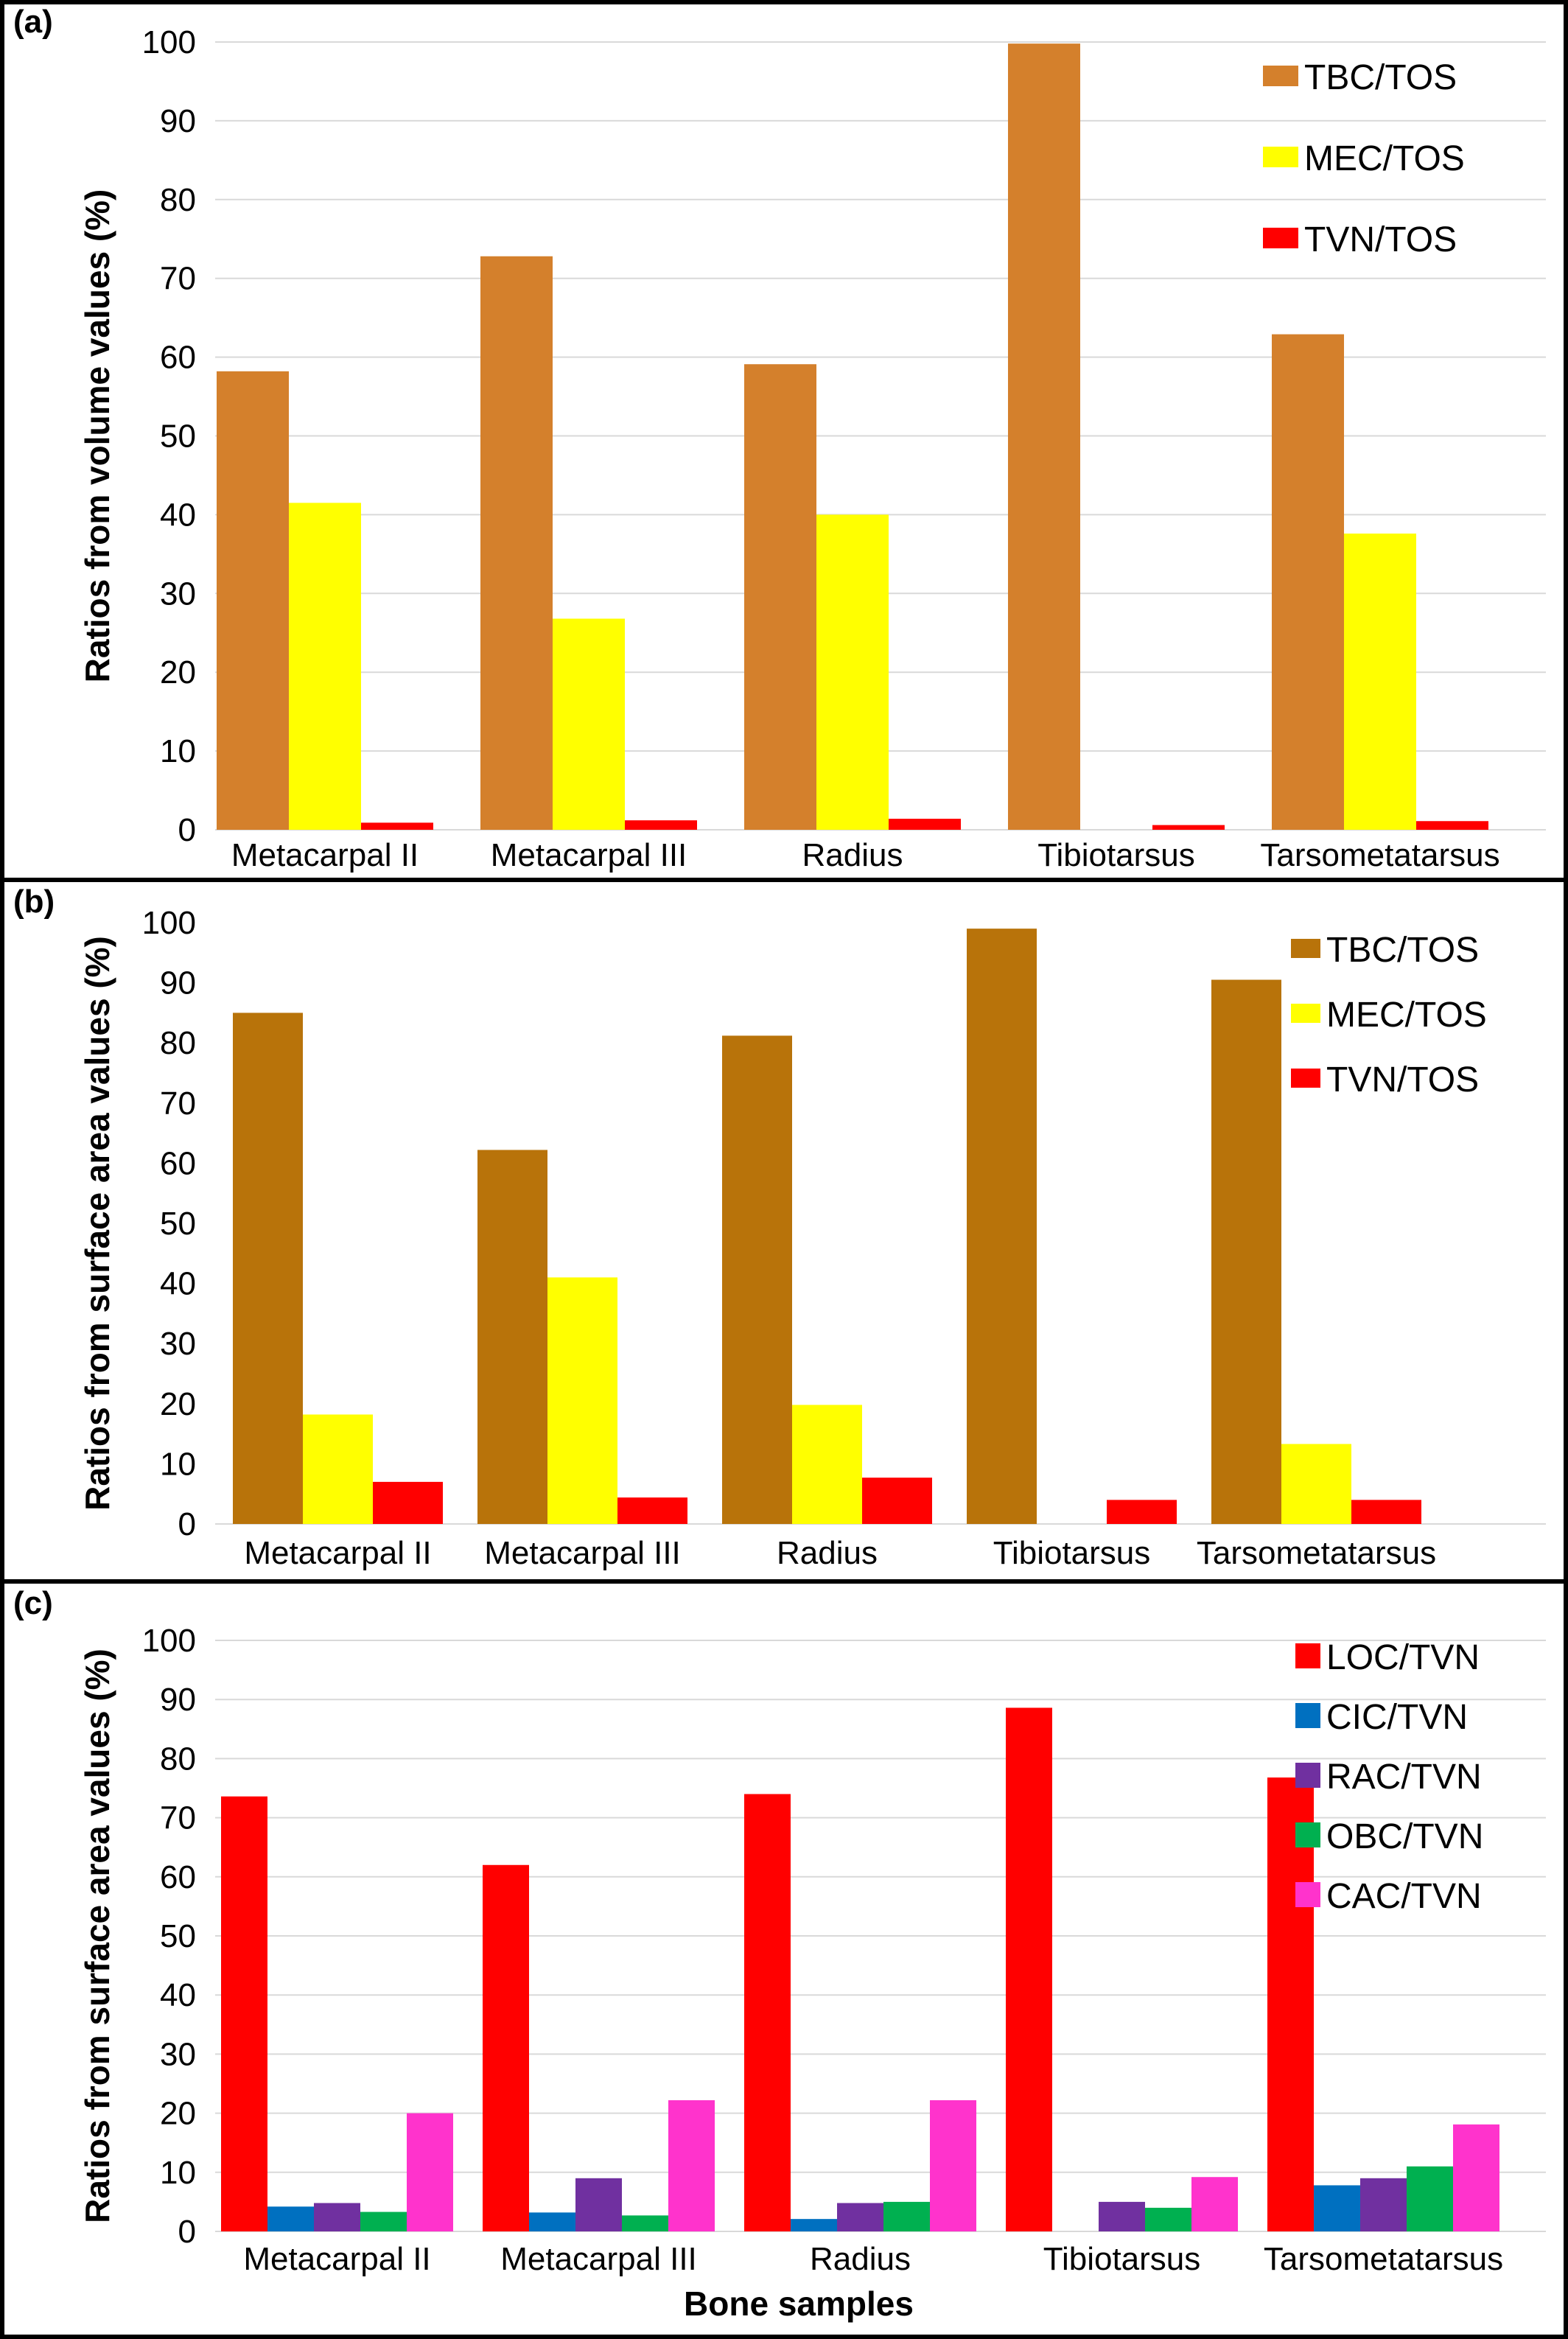 The height and width of the screenshot is (2339, 1568). What do you see at coordinates (1397, 1718) in the screenshot?
I see `legend-label: CIC/TVN` at bounding box center [1397, 1718].